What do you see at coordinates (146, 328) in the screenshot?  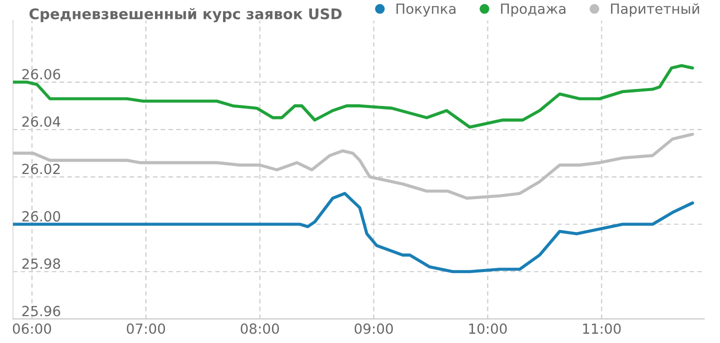 I see `x-tick-label: 07:00` at bounding box center [146, 328].